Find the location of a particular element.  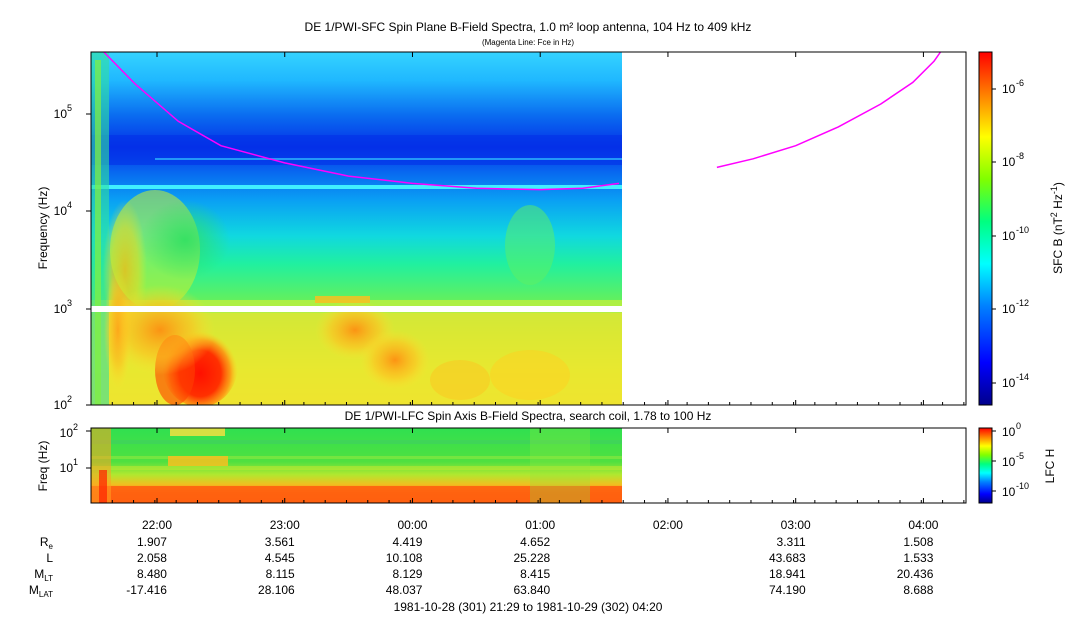

ephemeris-value: 25.228 is located at coordinates (532, 558).